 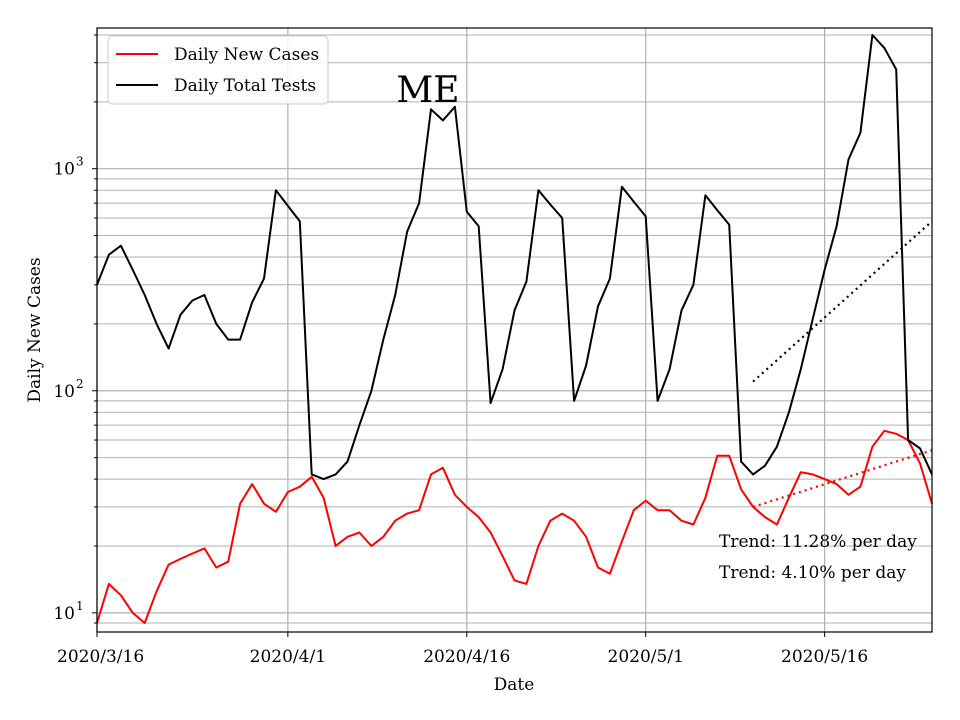 What do you see at coordinates (824, 657) in the screenshot?
I see `x-tick-label: 2020/5/16` at bounding box center [824, 657].